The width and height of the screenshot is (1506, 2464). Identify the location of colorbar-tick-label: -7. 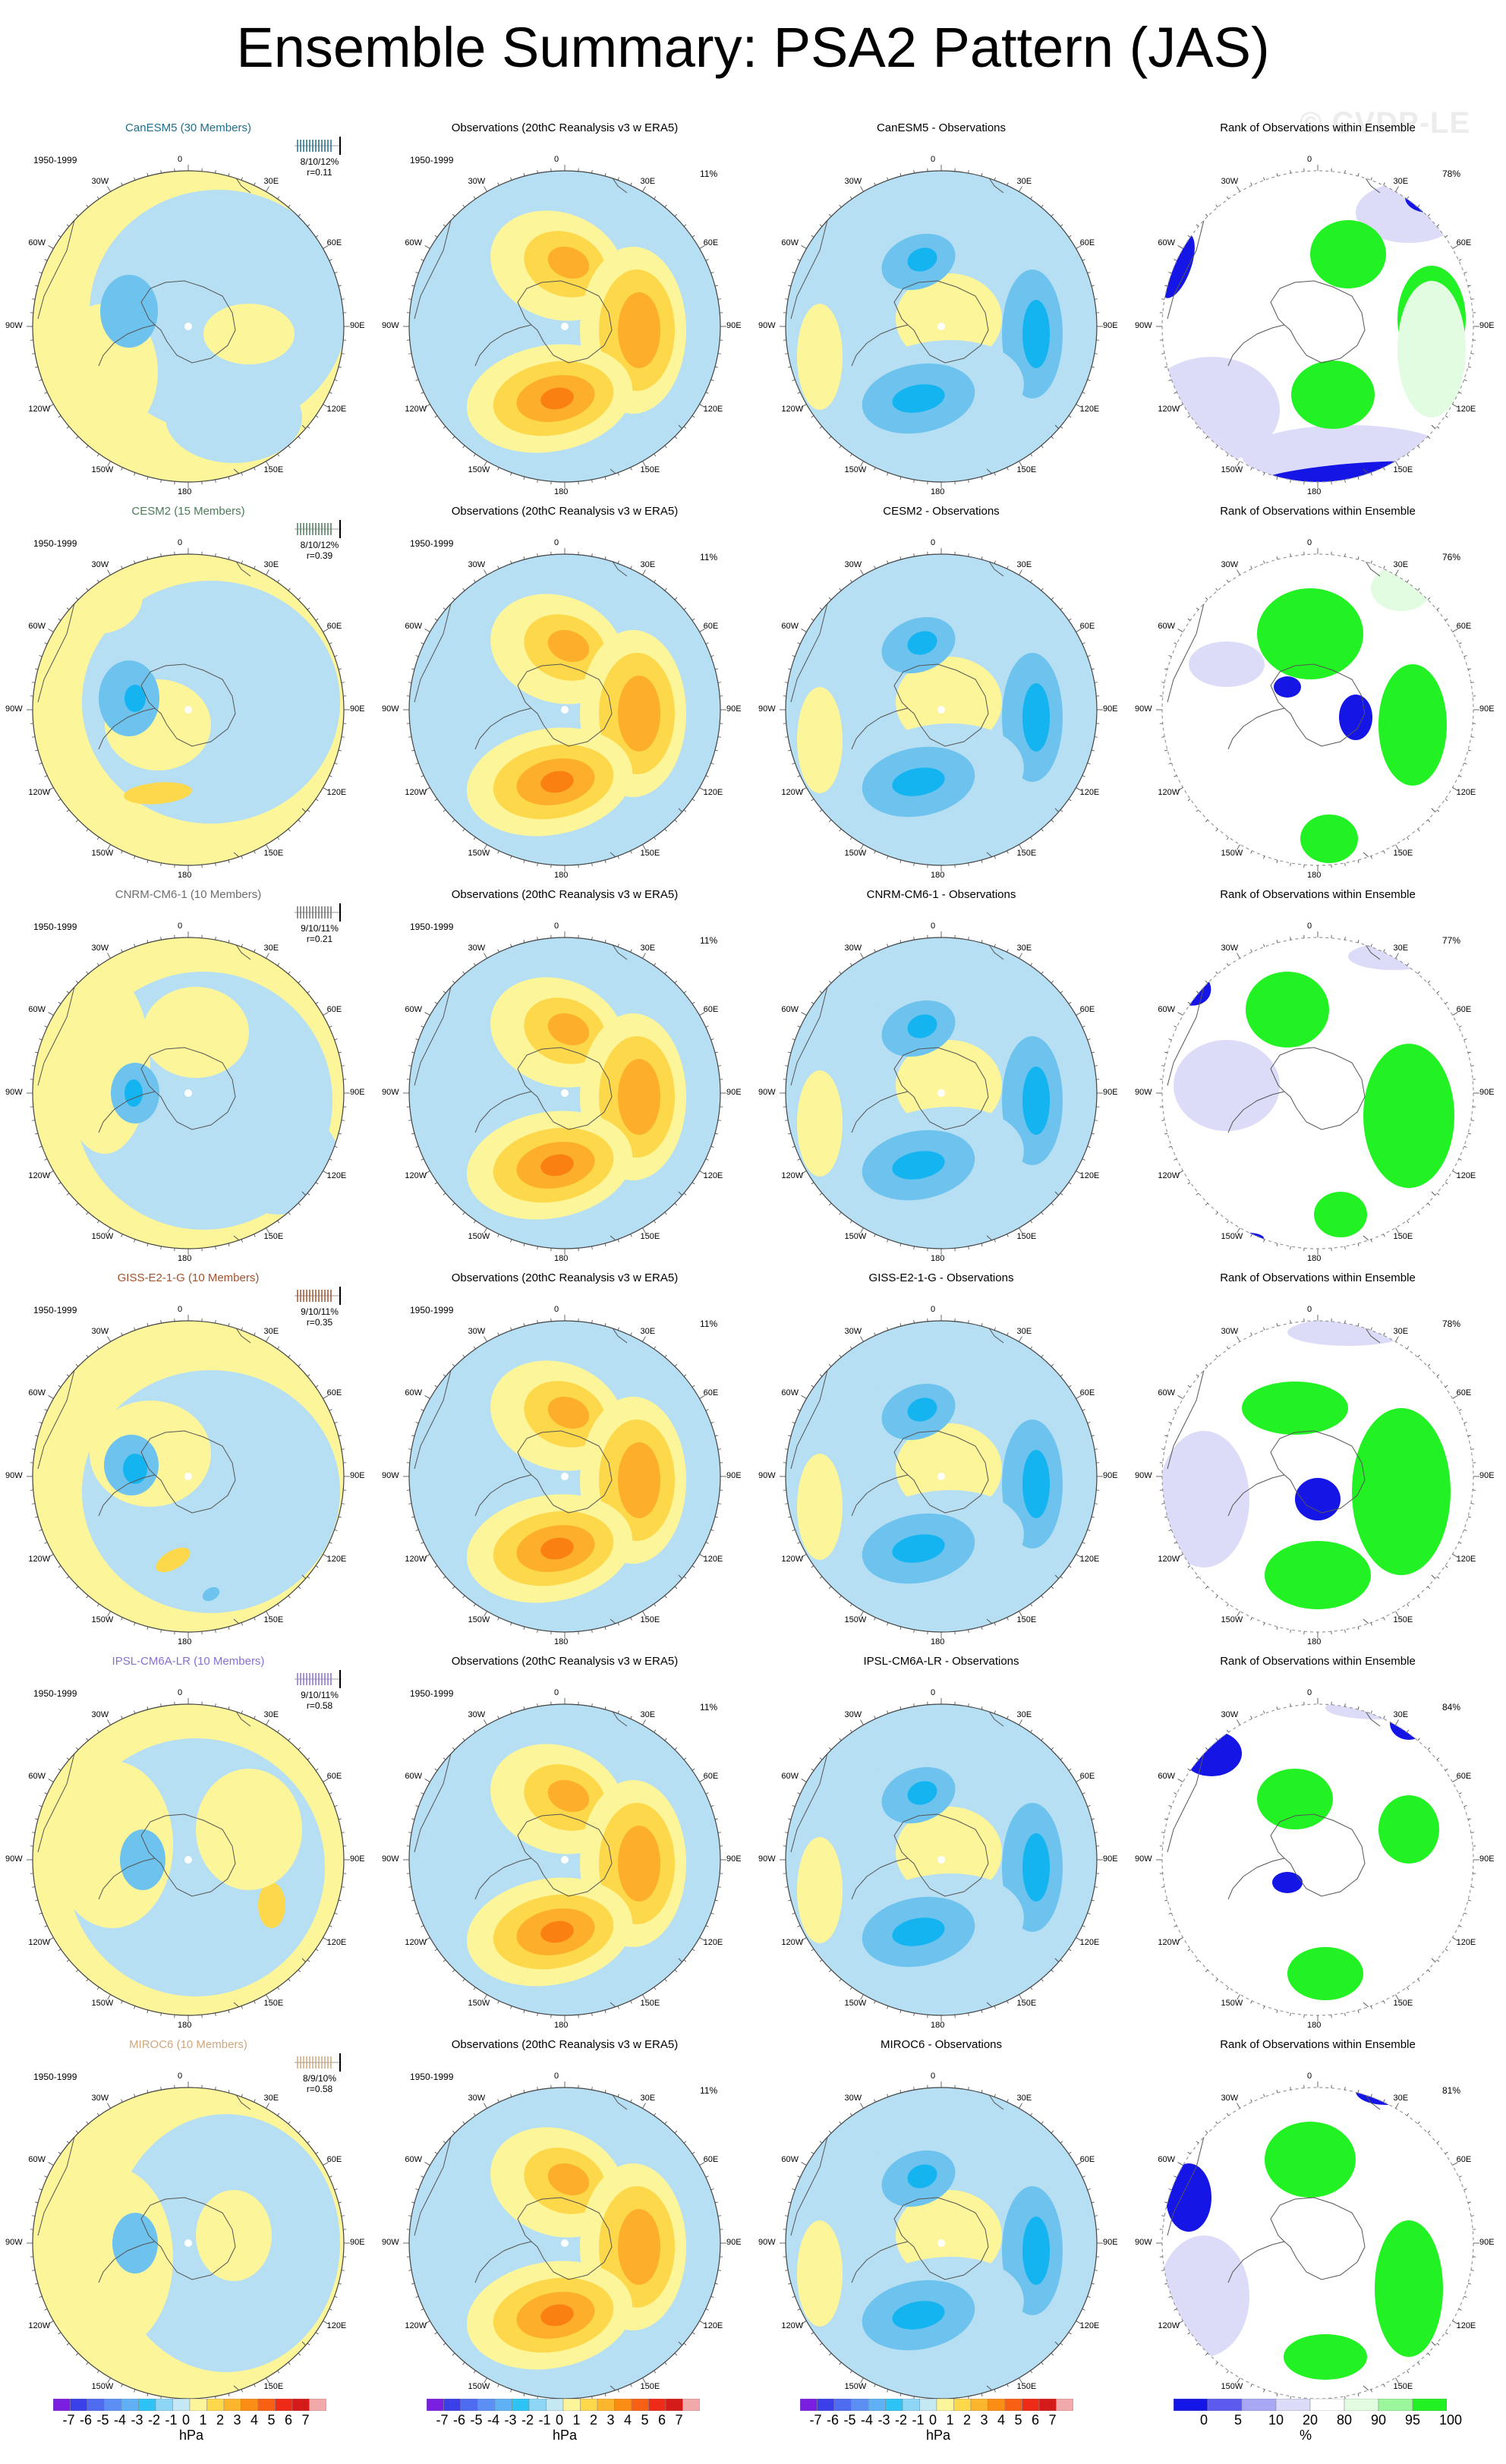
(68, 2420).